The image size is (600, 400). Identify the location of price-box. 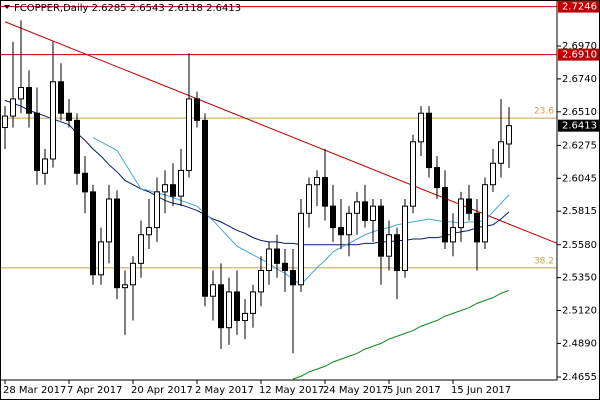
(578, 125).